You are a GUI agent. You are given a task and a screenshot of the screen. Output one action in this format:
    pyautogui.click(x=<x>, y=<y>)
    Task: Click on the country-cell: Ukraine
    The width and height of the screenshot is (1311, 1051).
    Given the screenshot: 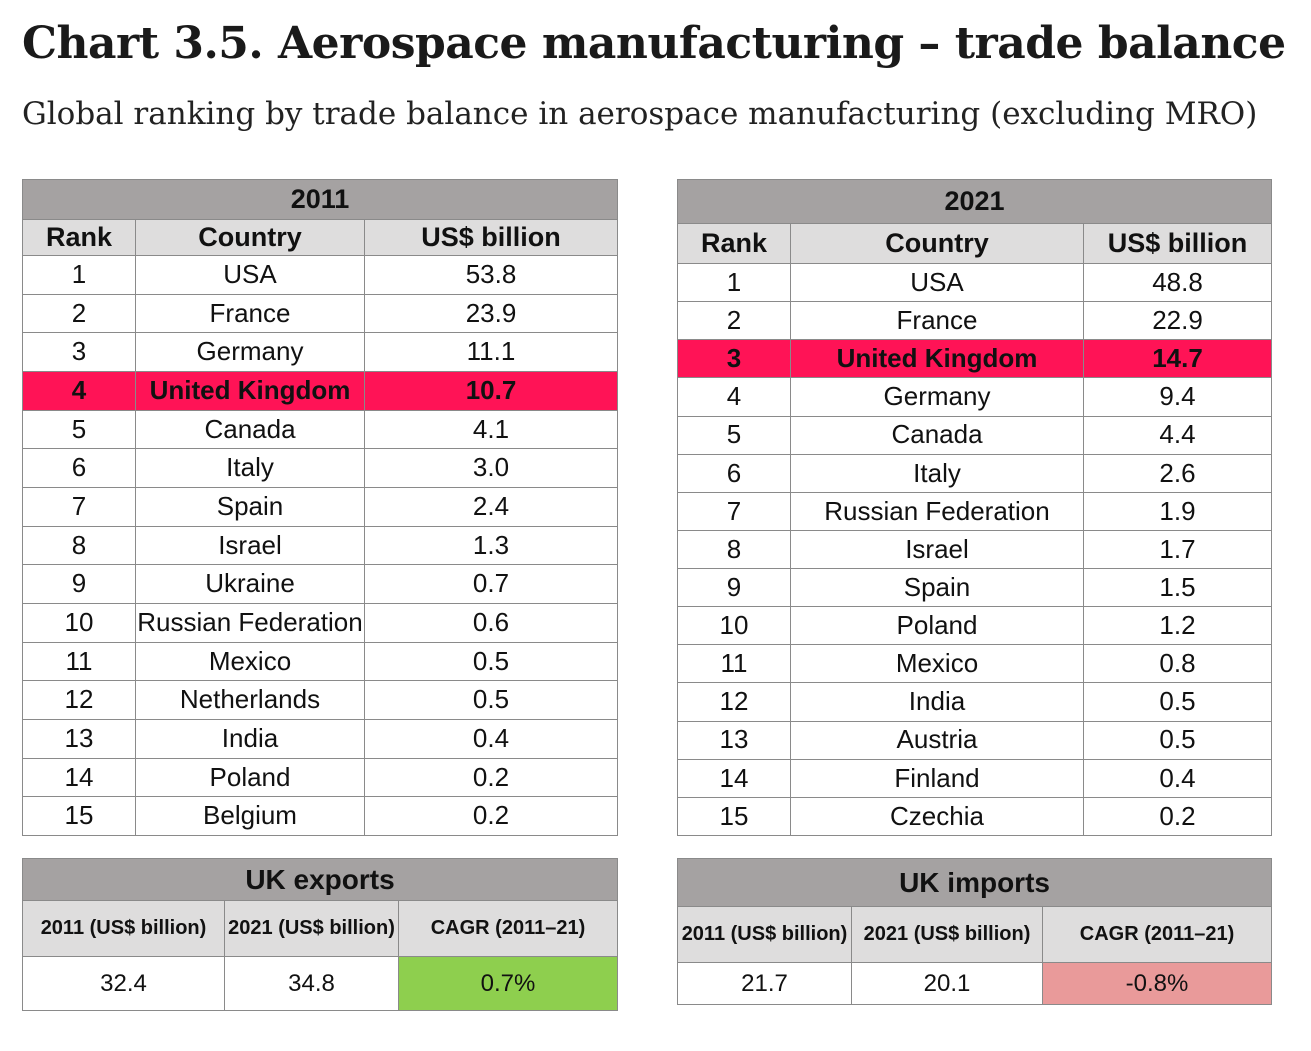 What is the action you would take?
    pyautogui.click(x=250, y=584)
    